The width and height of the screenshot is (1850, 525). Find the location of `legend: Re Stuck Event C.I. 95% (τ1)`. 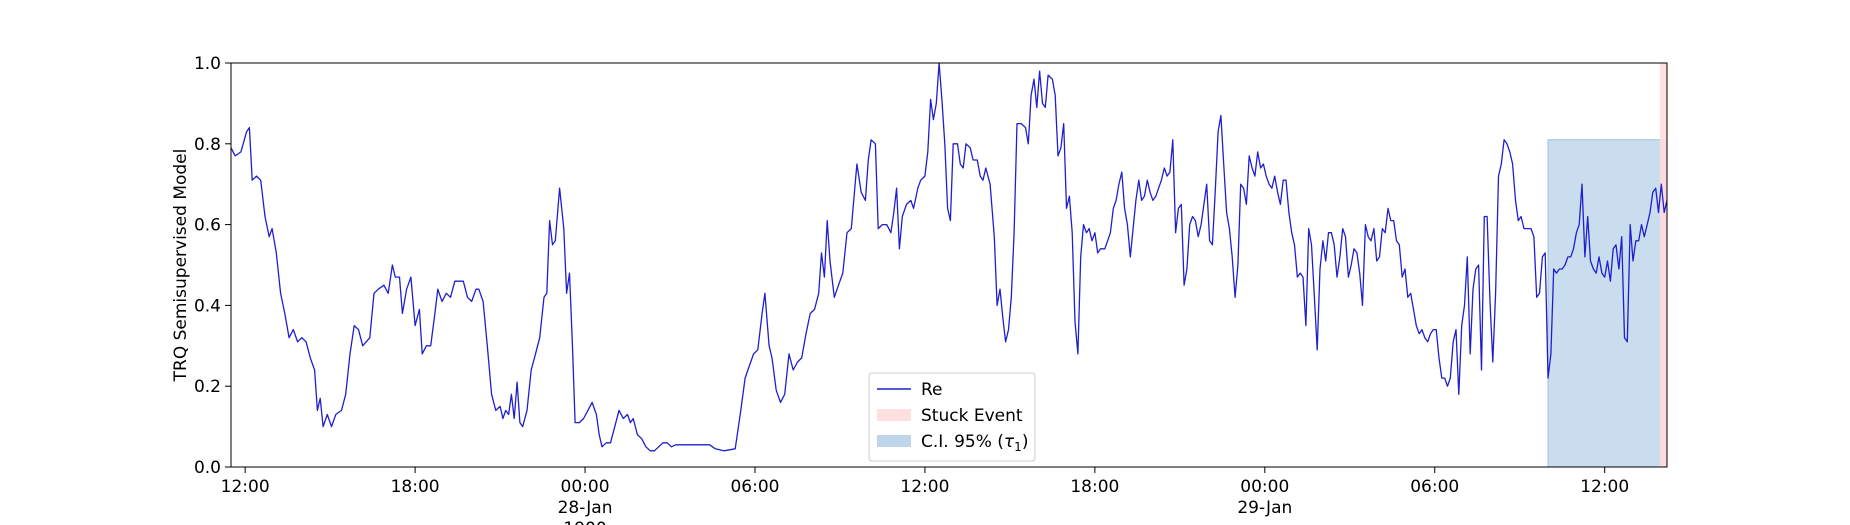

legend: Re Stuck Event C.I. 95% (τ1) is located at coordinates (952, 417).